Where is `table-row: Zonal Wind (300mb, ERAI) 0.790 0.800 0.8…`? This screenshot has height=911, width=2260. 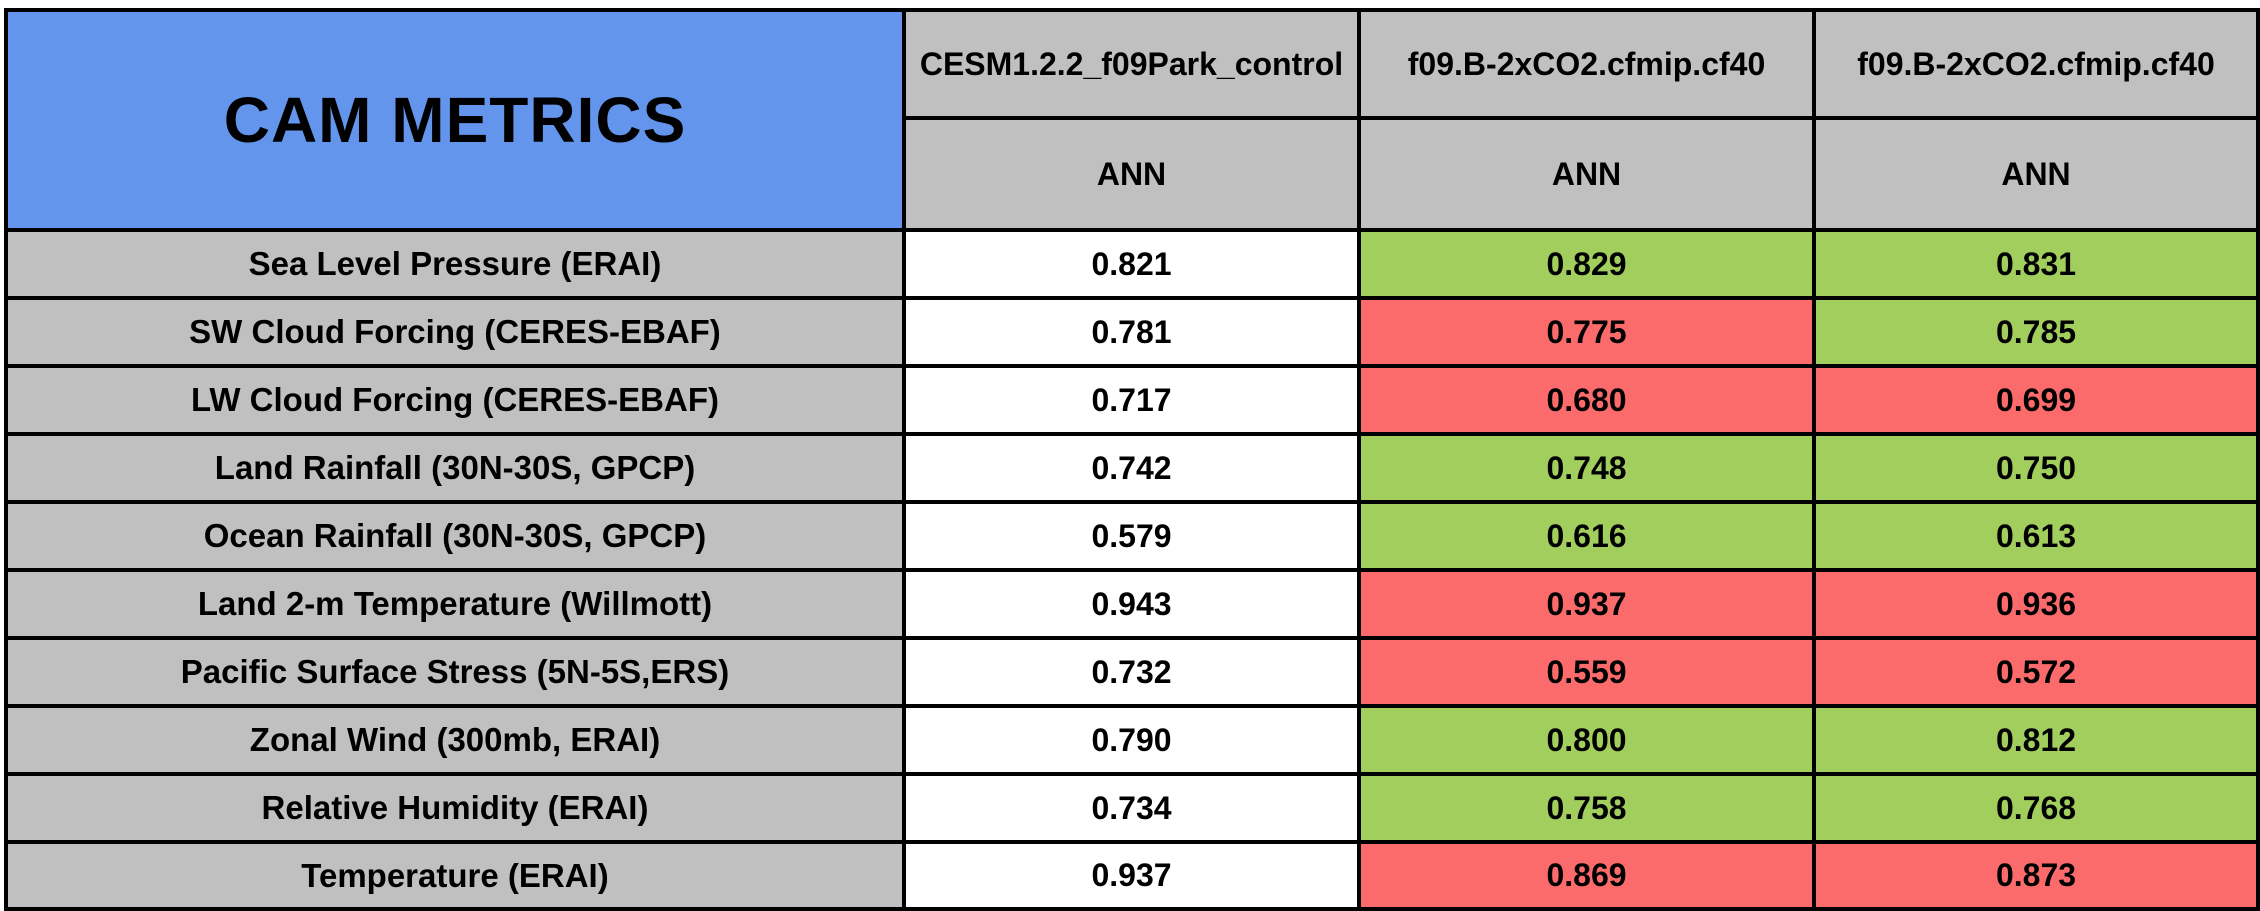 table-row: Zonal Wind (300mb, ERAI) 0.790 0.800 0.8… is located at coordinates (1132, 740).